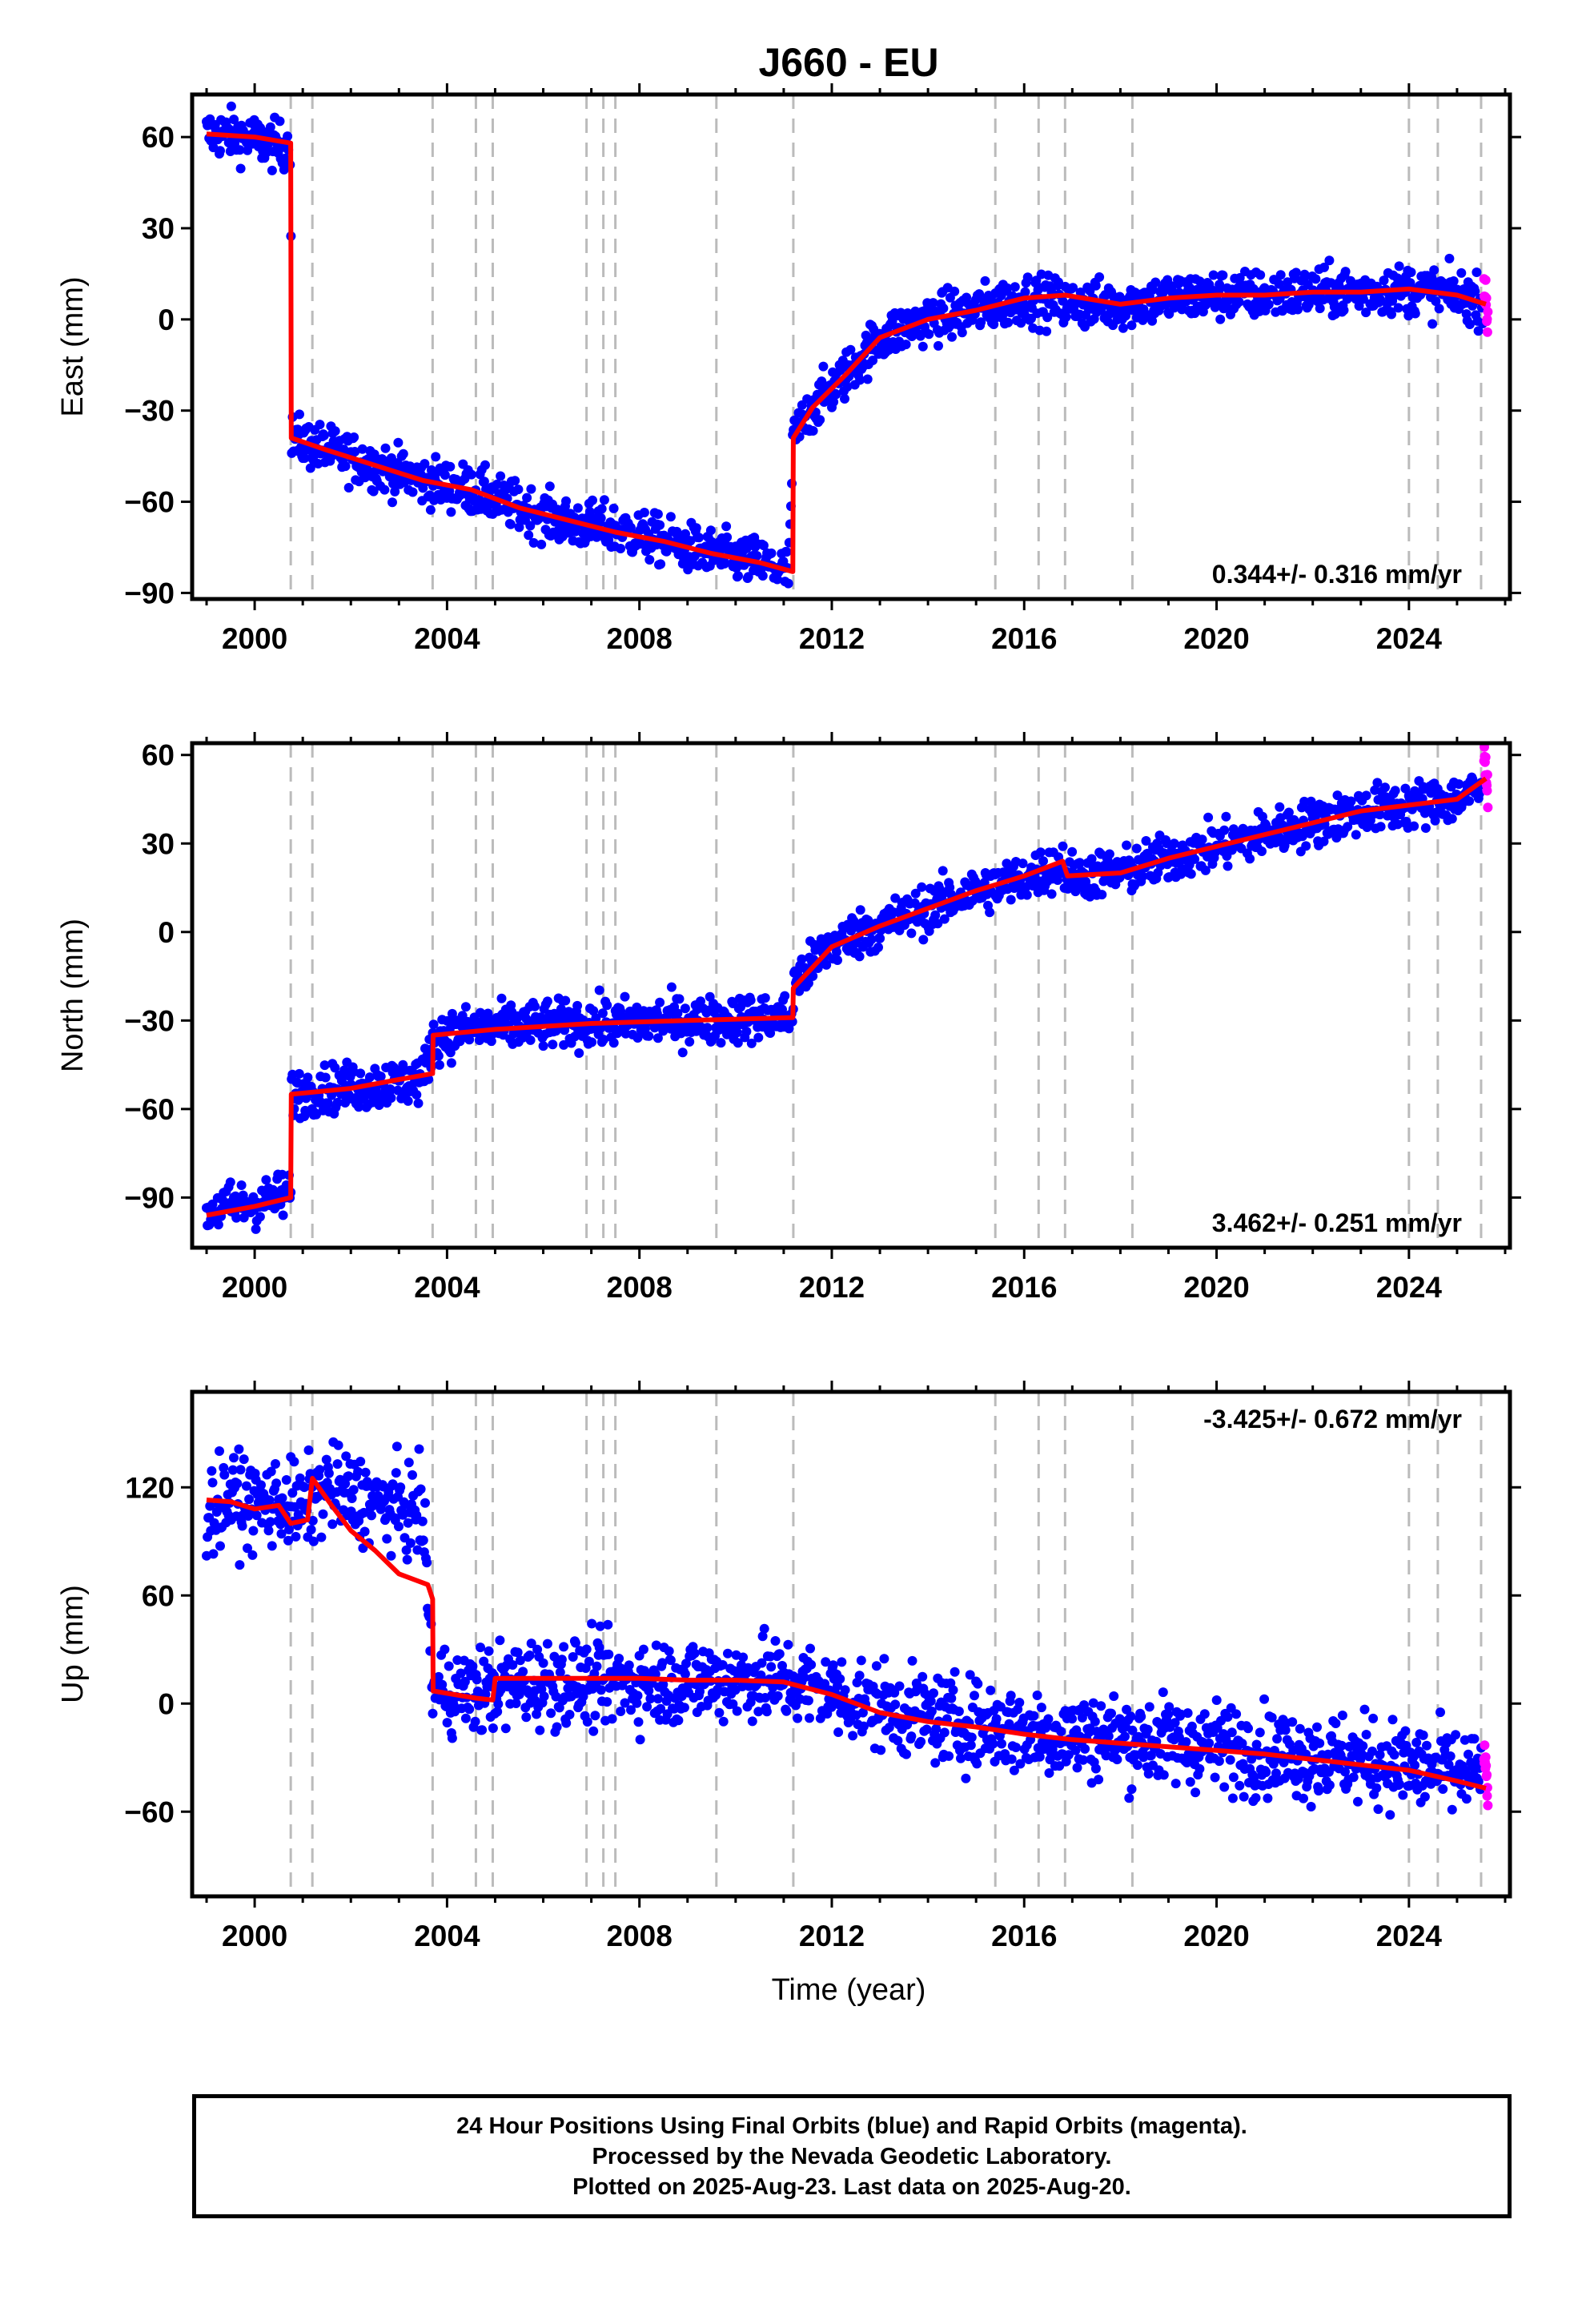 The width and height of the screenshot is (1582, 2324). I want to click on x-tick-label: 2016, so click(1024, 1936).